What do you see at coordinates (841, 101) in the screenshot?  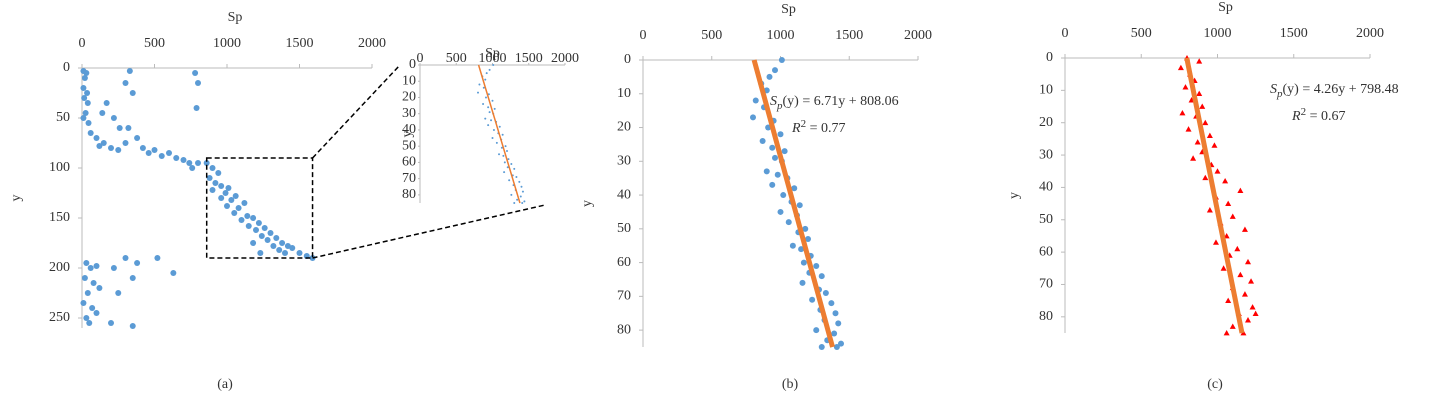 I see `eq-body: (y) = 6.71y + 808.06` at bounding box center [841, 101].